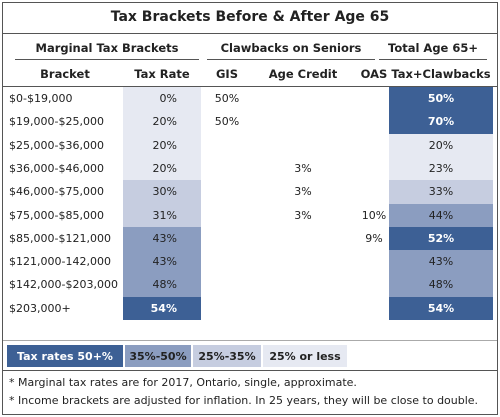  I want to click on cell: $121,000-142,000, so click(60, 262).